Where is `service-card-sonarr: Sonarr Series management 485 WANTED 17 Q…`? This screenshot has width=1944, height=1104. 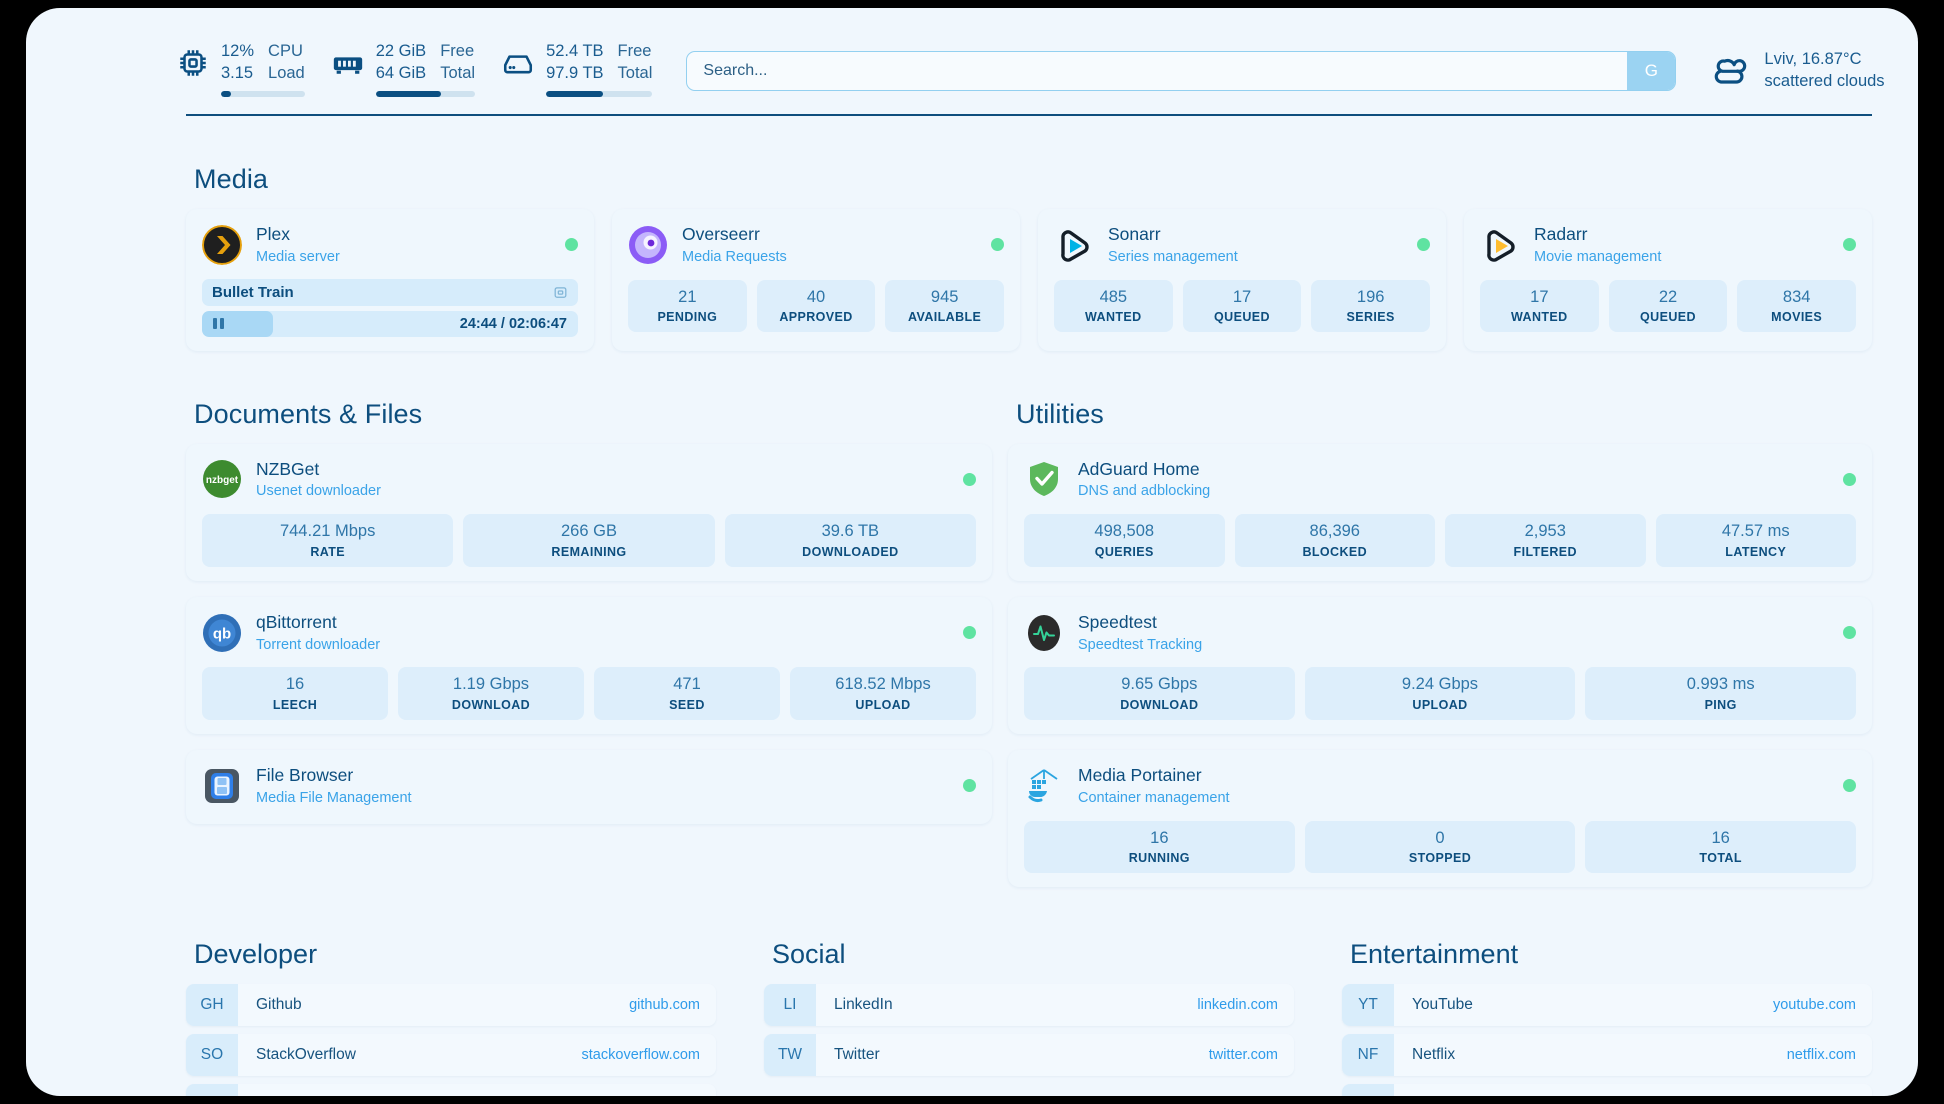
service-card-sonarr: Sonarr Series management 485 WANTED 17 Q… is located at coordinates (1242, 280).